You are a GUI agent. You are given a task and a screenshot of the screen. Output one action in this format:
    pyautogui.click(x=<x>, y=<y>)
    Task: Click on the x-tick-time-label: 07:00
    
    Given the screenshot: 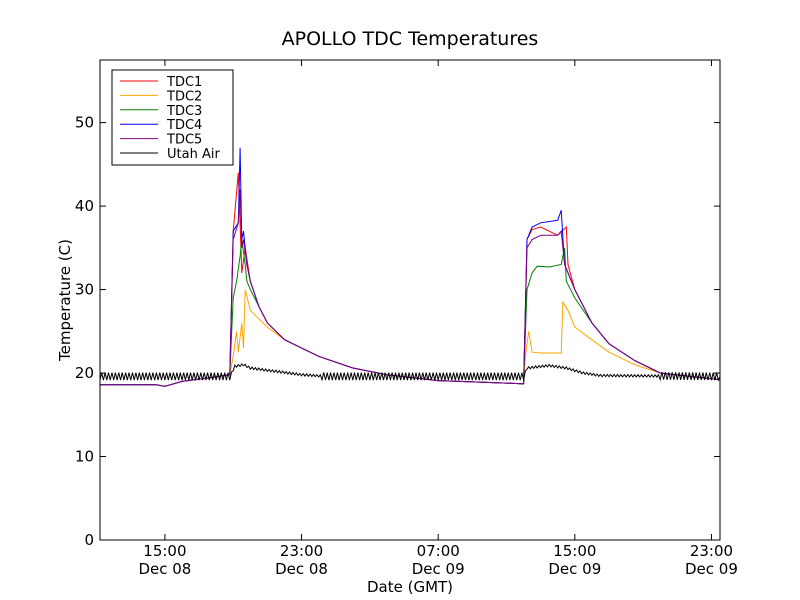 What is the action you would take?
    pyautogui.click(x=438, y=551)
    